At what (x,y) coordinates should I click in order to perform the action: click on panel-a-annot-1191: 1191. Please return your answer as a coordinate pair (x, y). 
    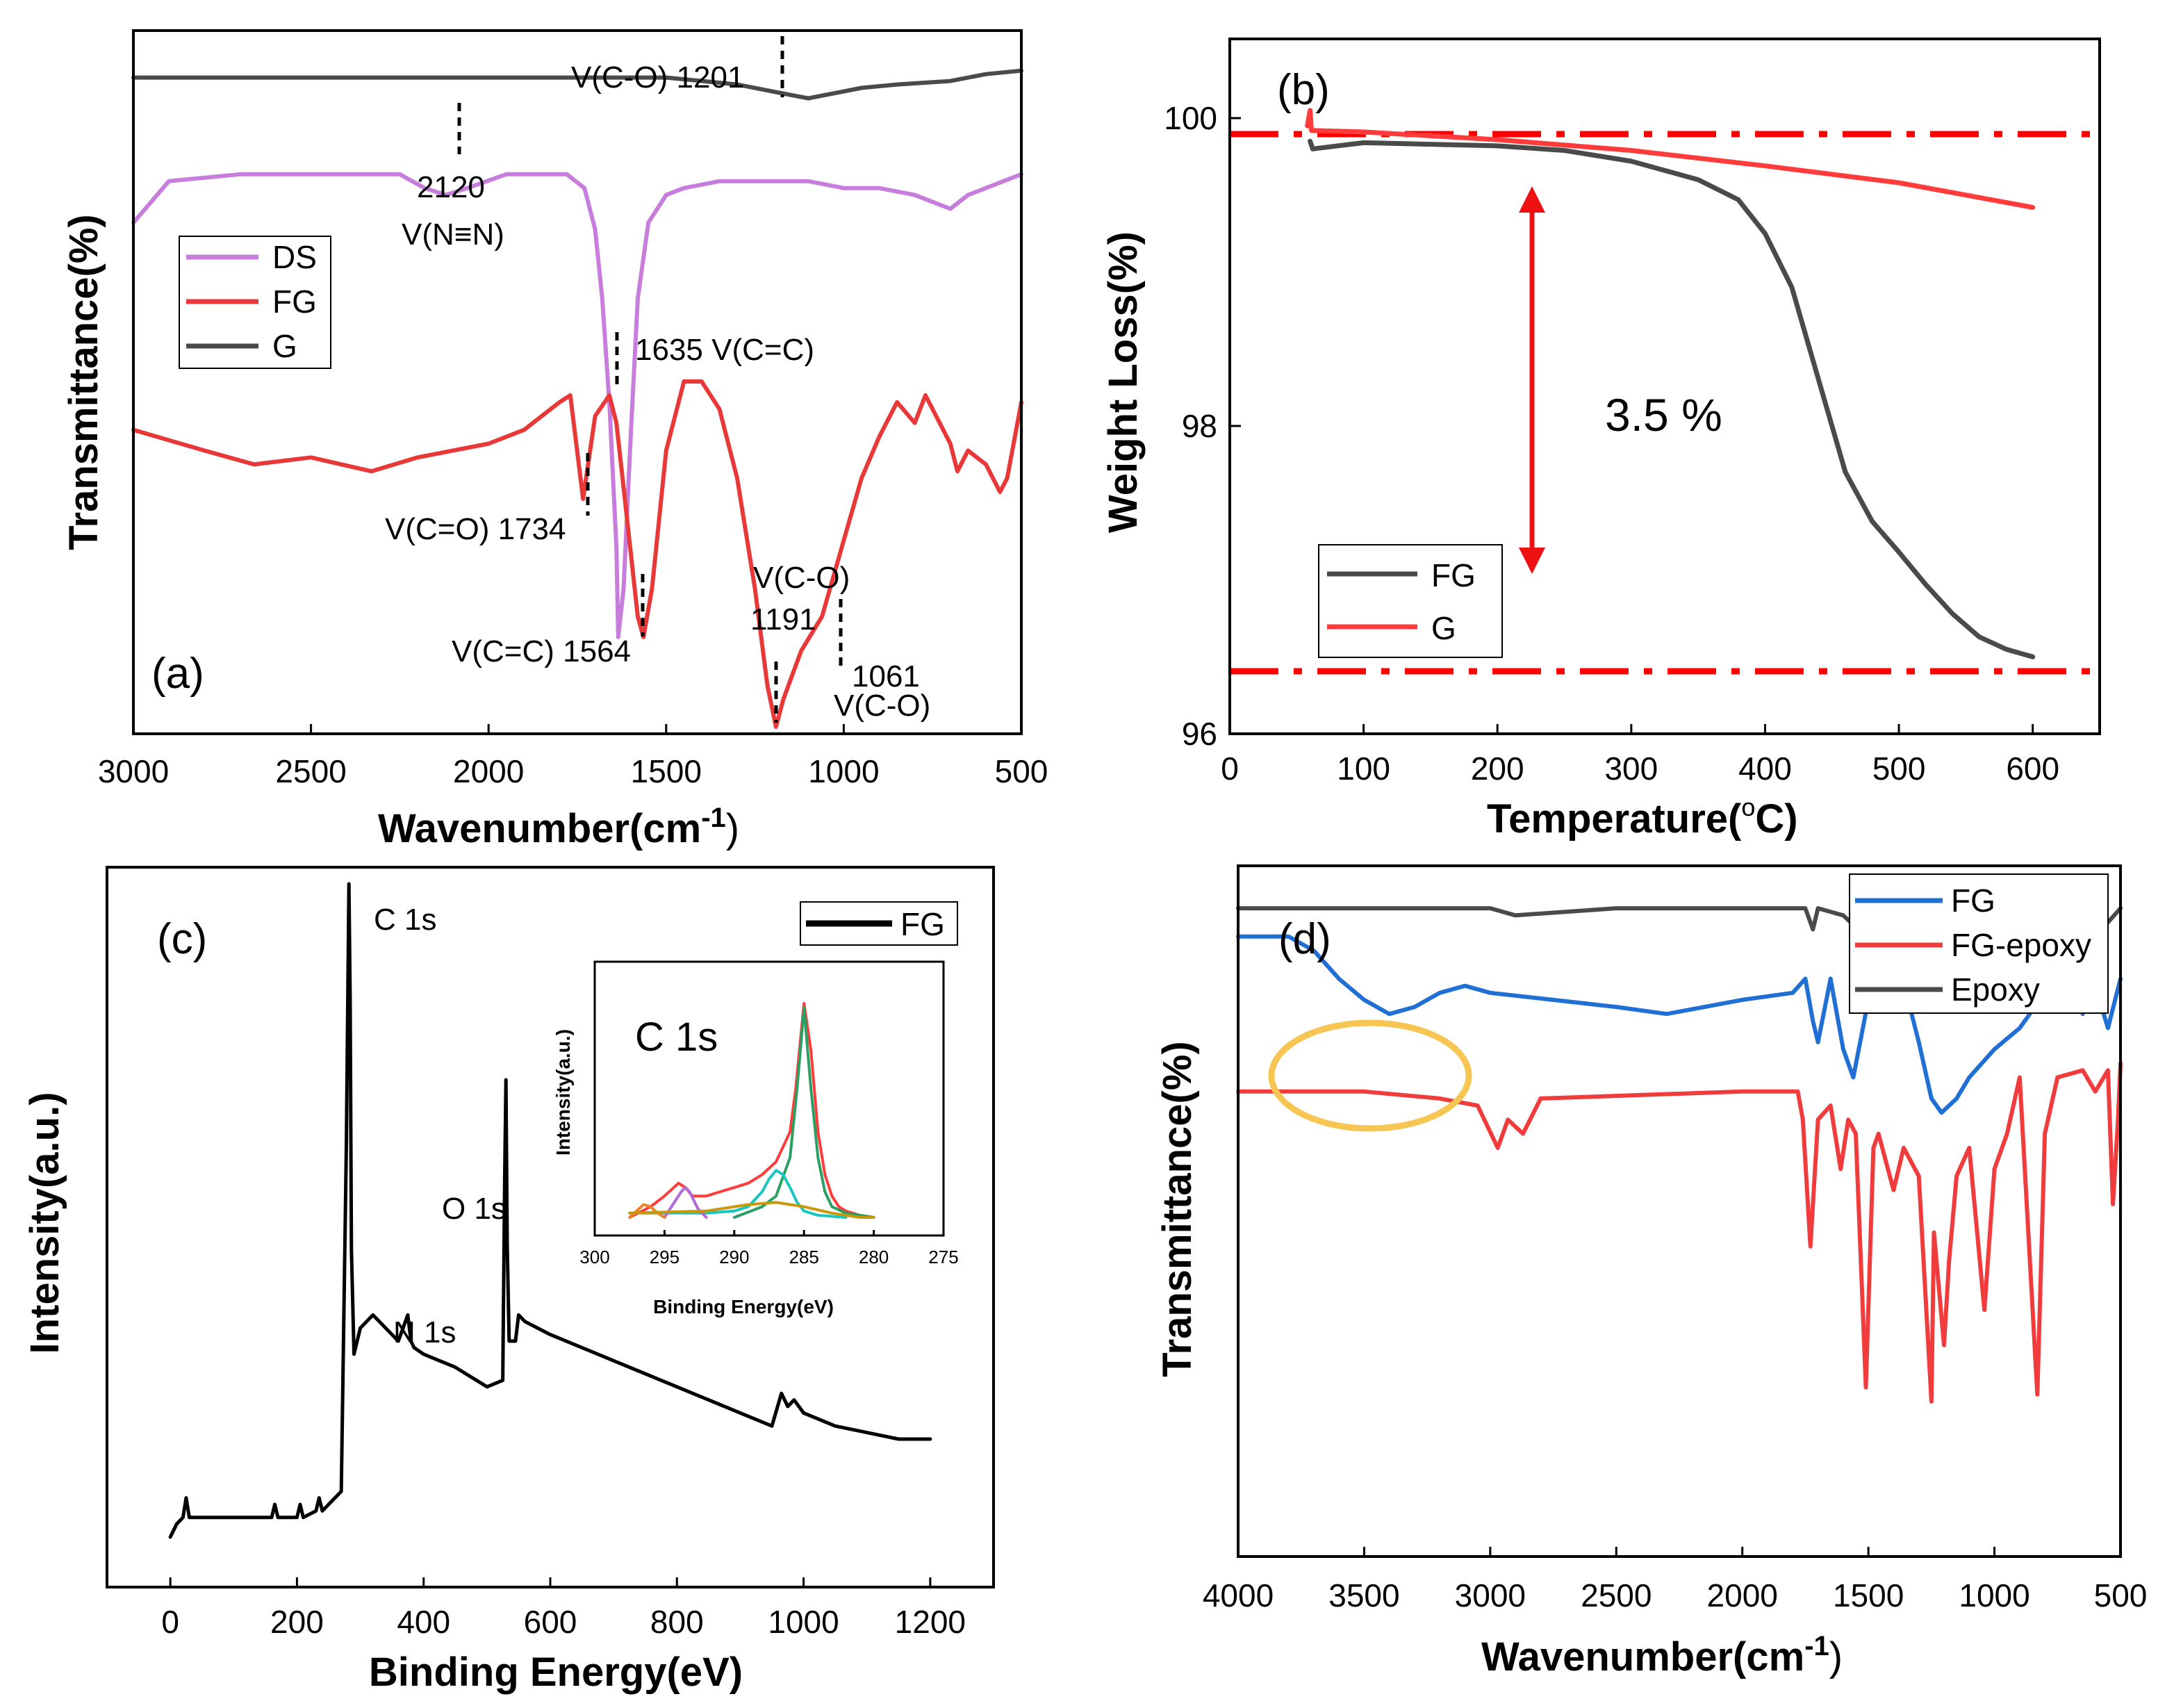
    Looking at the image, I should click on (783, 619).